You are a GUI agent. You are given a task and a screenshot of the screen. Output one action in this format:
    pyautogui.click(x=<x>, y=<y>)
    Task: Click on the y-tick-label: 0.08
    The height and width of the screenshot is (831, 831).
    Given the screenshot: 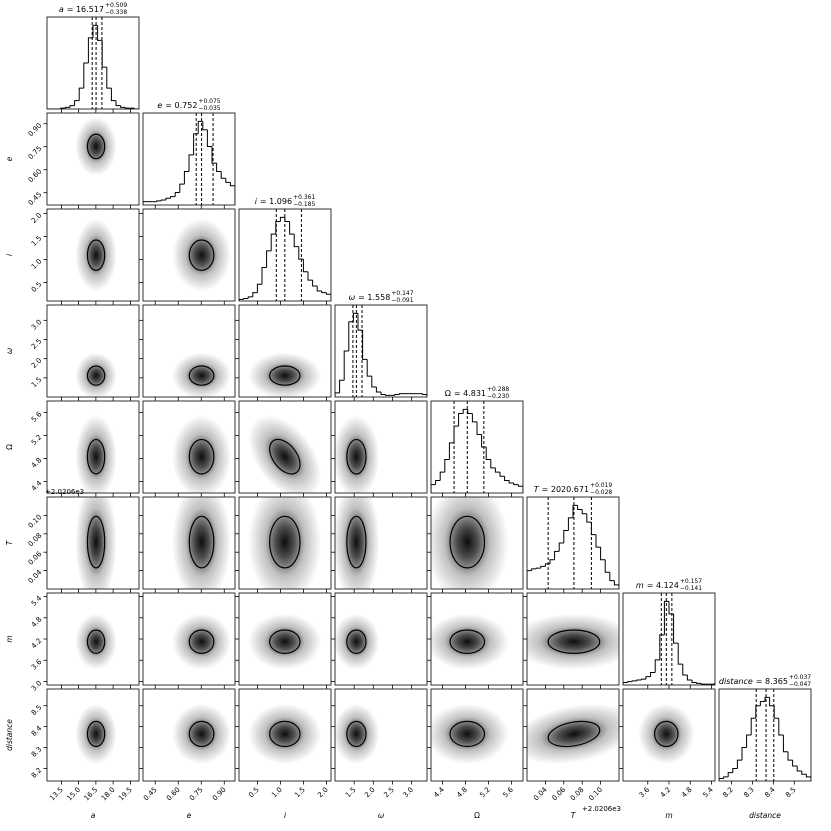 What is the action you would take?
    pyautogui.click(x=35, y=540)
    